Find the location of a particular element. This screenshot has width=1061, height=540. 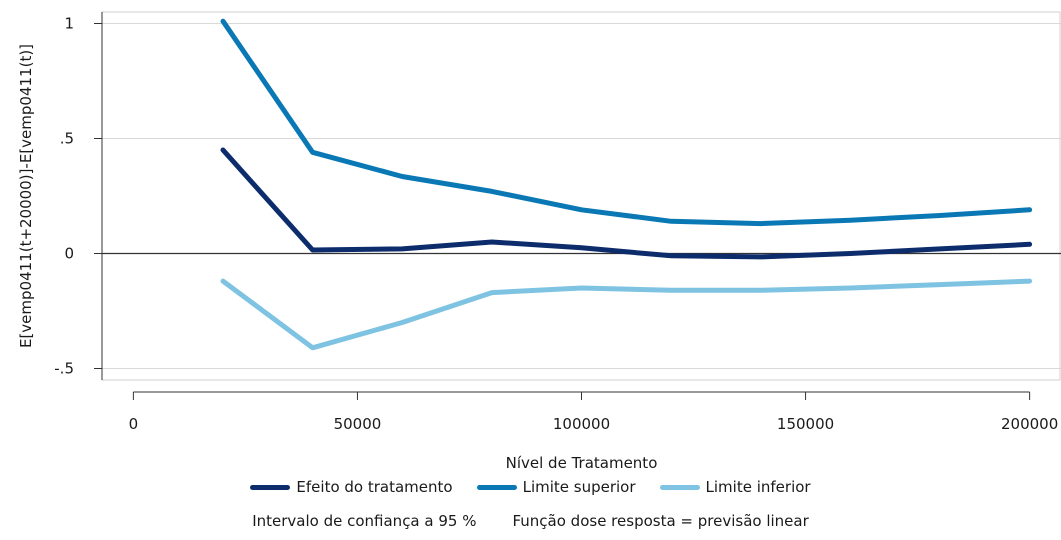

legend-label-lower: Limite inferior is located at coordinates (758, 487).